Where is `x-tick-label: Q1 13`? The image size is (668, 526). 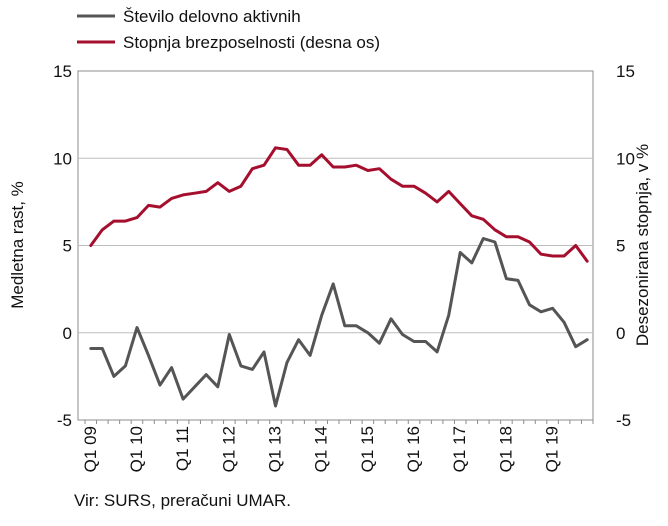
x-tick-label: Q1 13 is located at coordinates (275, 449).